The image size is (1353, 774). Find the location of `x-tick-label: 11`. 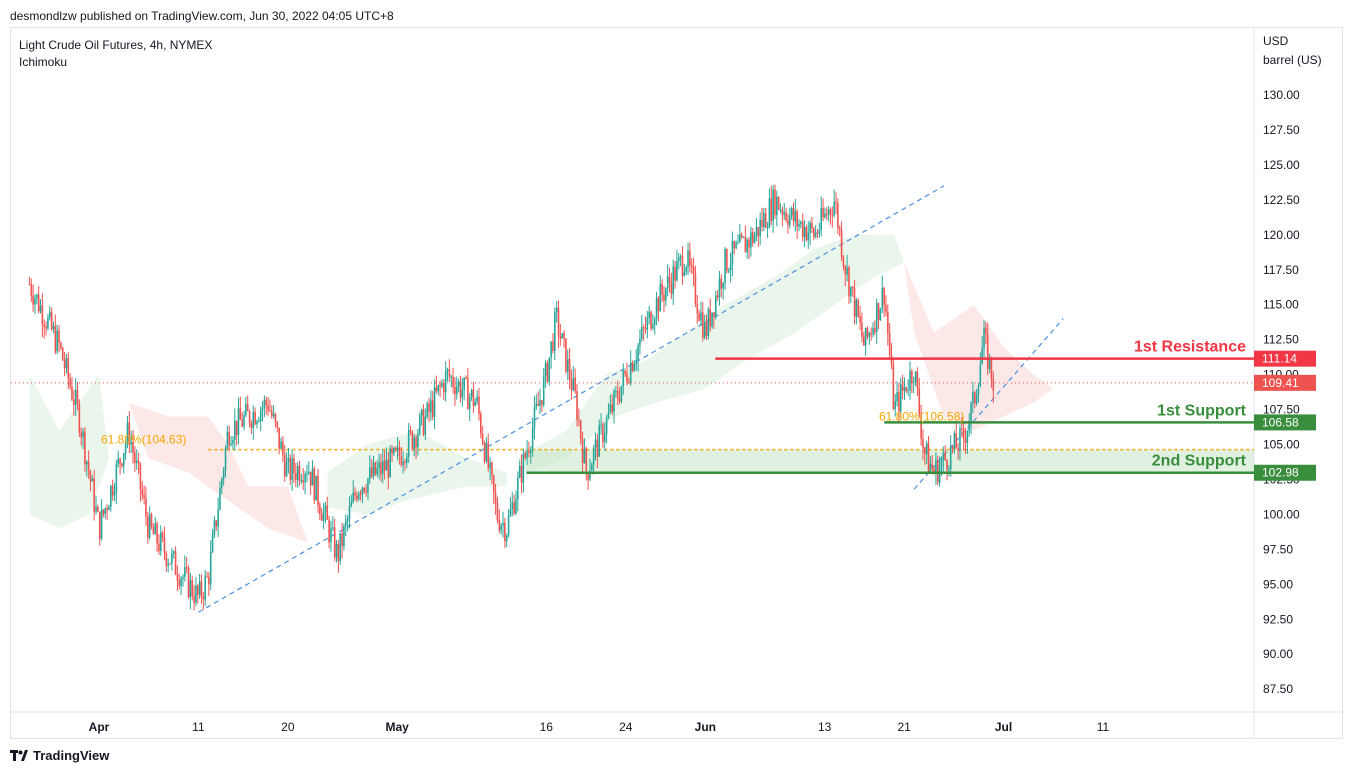

x-tick-label: 11 is located at coordinates (198, 727).